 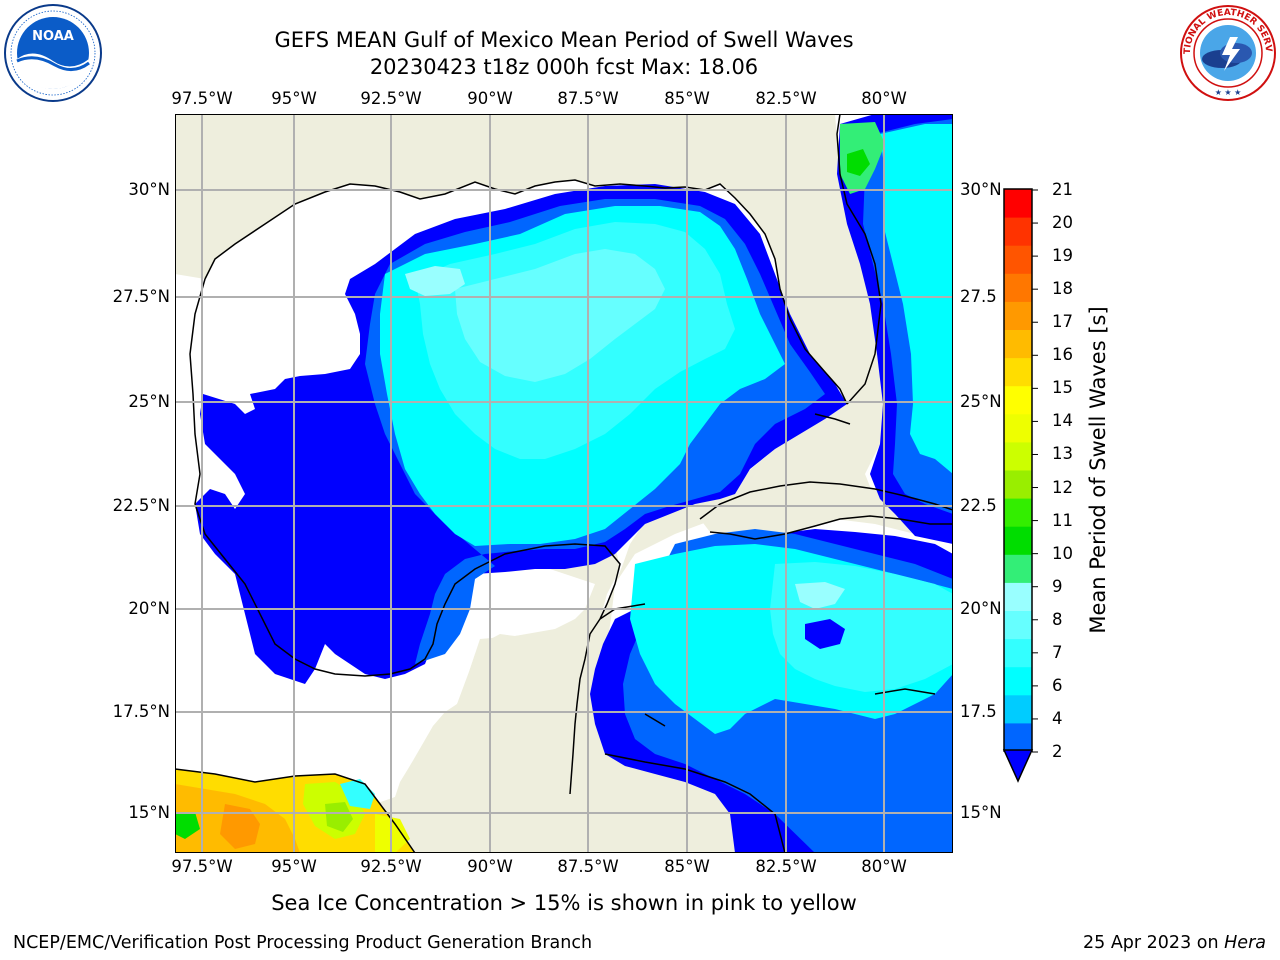 What do you see at coordinates (295, 811) in the screenshot?
I see `pacific-swell-pocket` at bounding box center [295, 811].